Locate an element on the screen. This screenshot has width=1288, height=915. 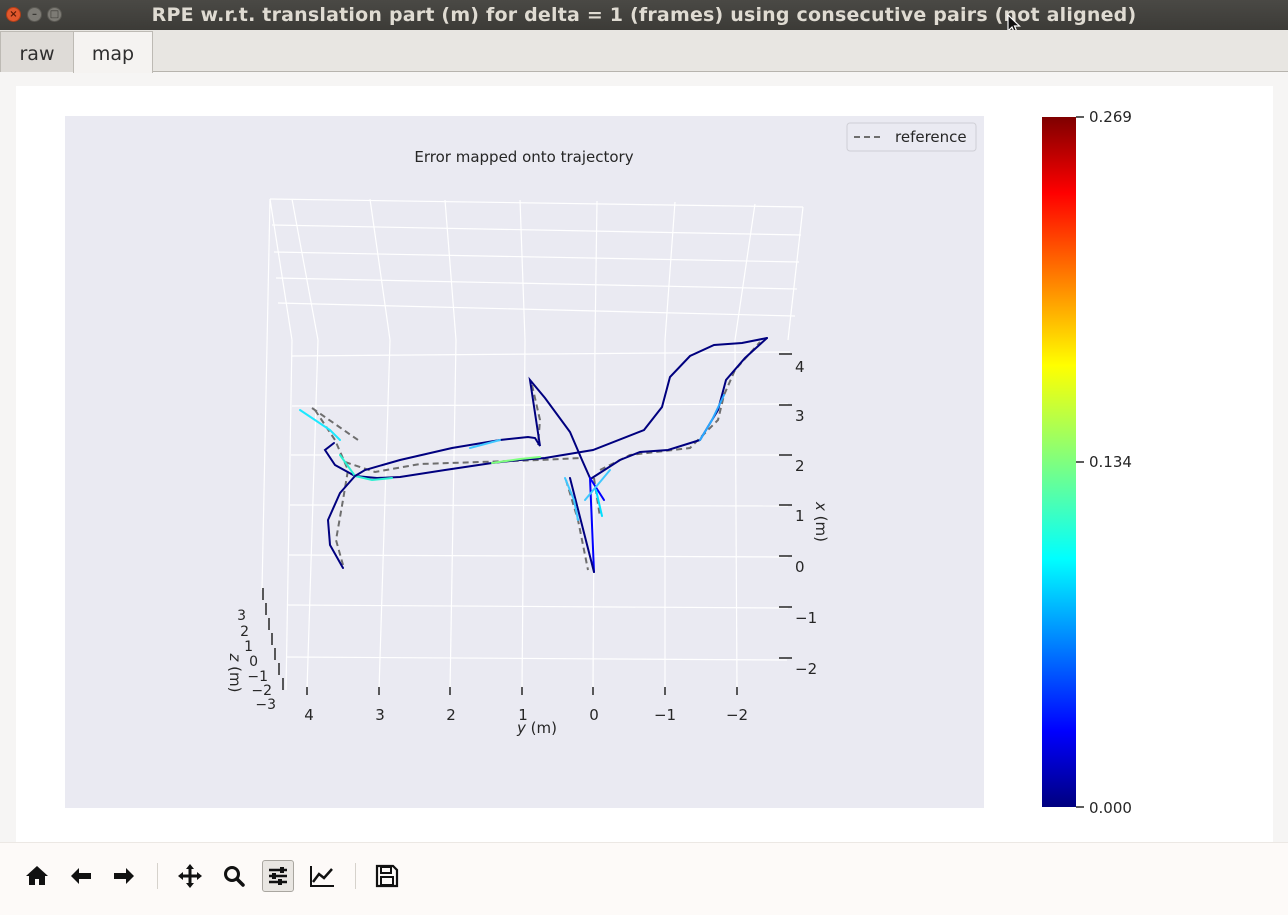
zoom-icon is located at coordinates (234, 876).